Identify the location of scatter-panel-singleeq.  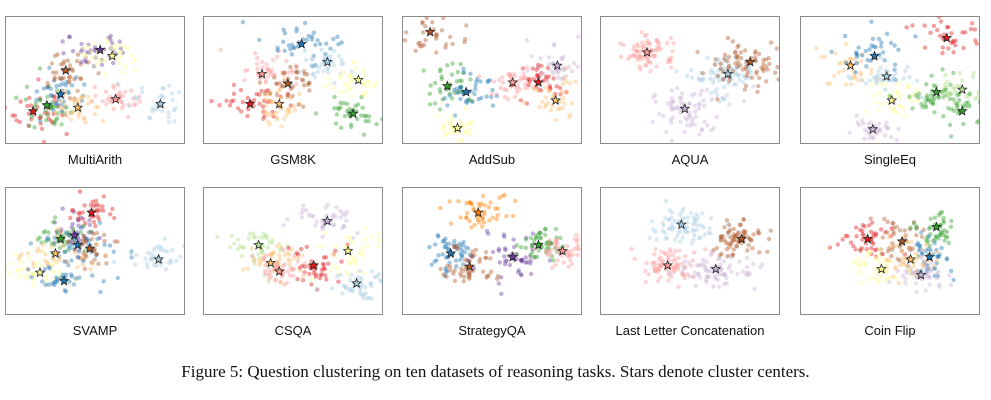
(890, 80).